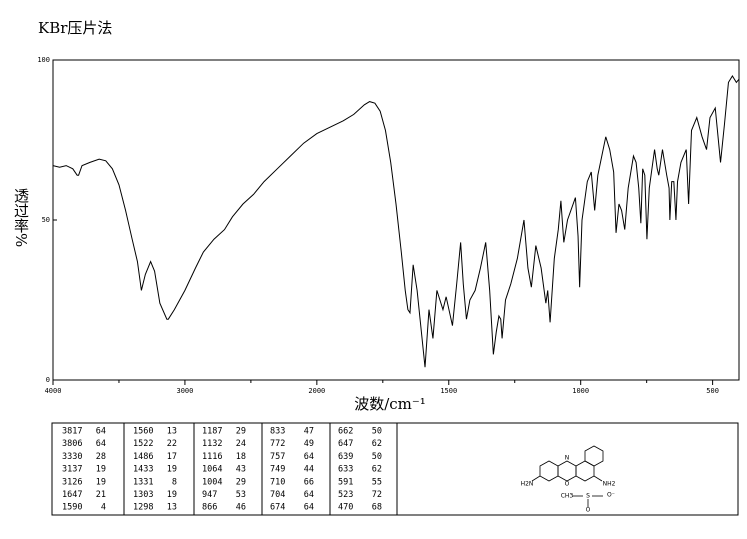 The height and width of the screenshot is (539, 747). What do you see at coordinates (609, 484) in the screenshot?
I see `atom-label: NH2` at bounding box center [609, 484].